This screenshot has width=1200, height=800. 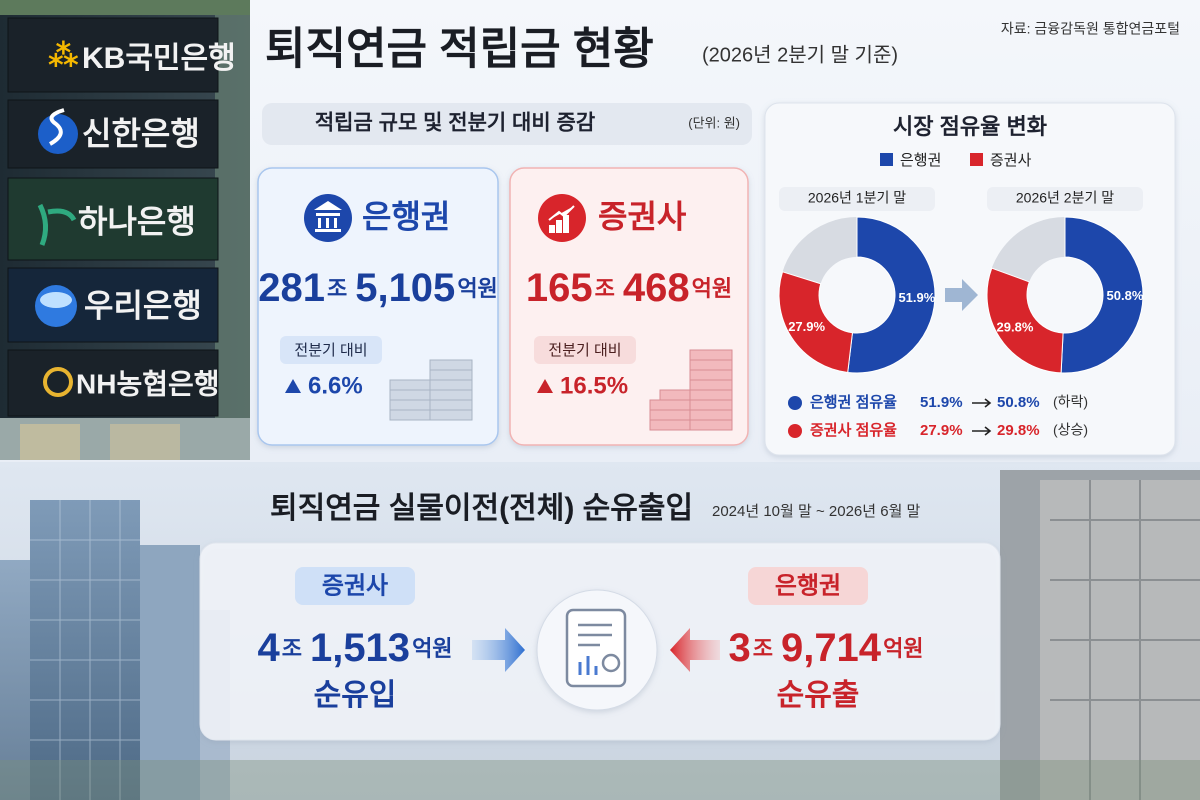 I want to click on transfer-period: 2024년 10월 말 ~ 2026년 6월 말, so click(x=816, y=511).